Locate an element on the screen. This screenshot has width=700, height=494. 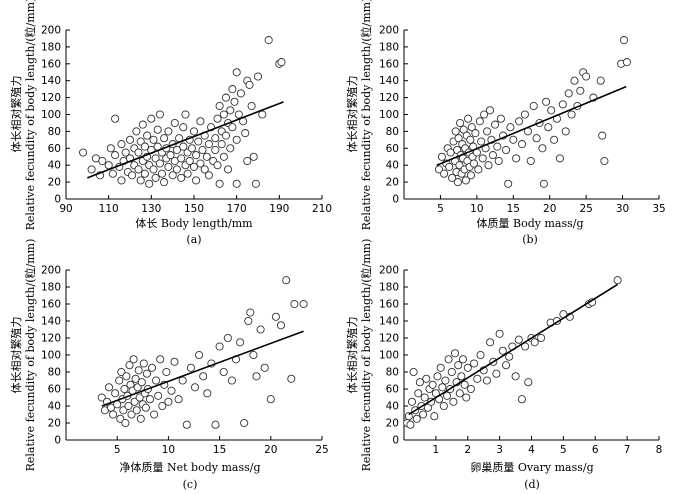
x-tick-label-d-8: 8 is located at coordinates (659, 450).